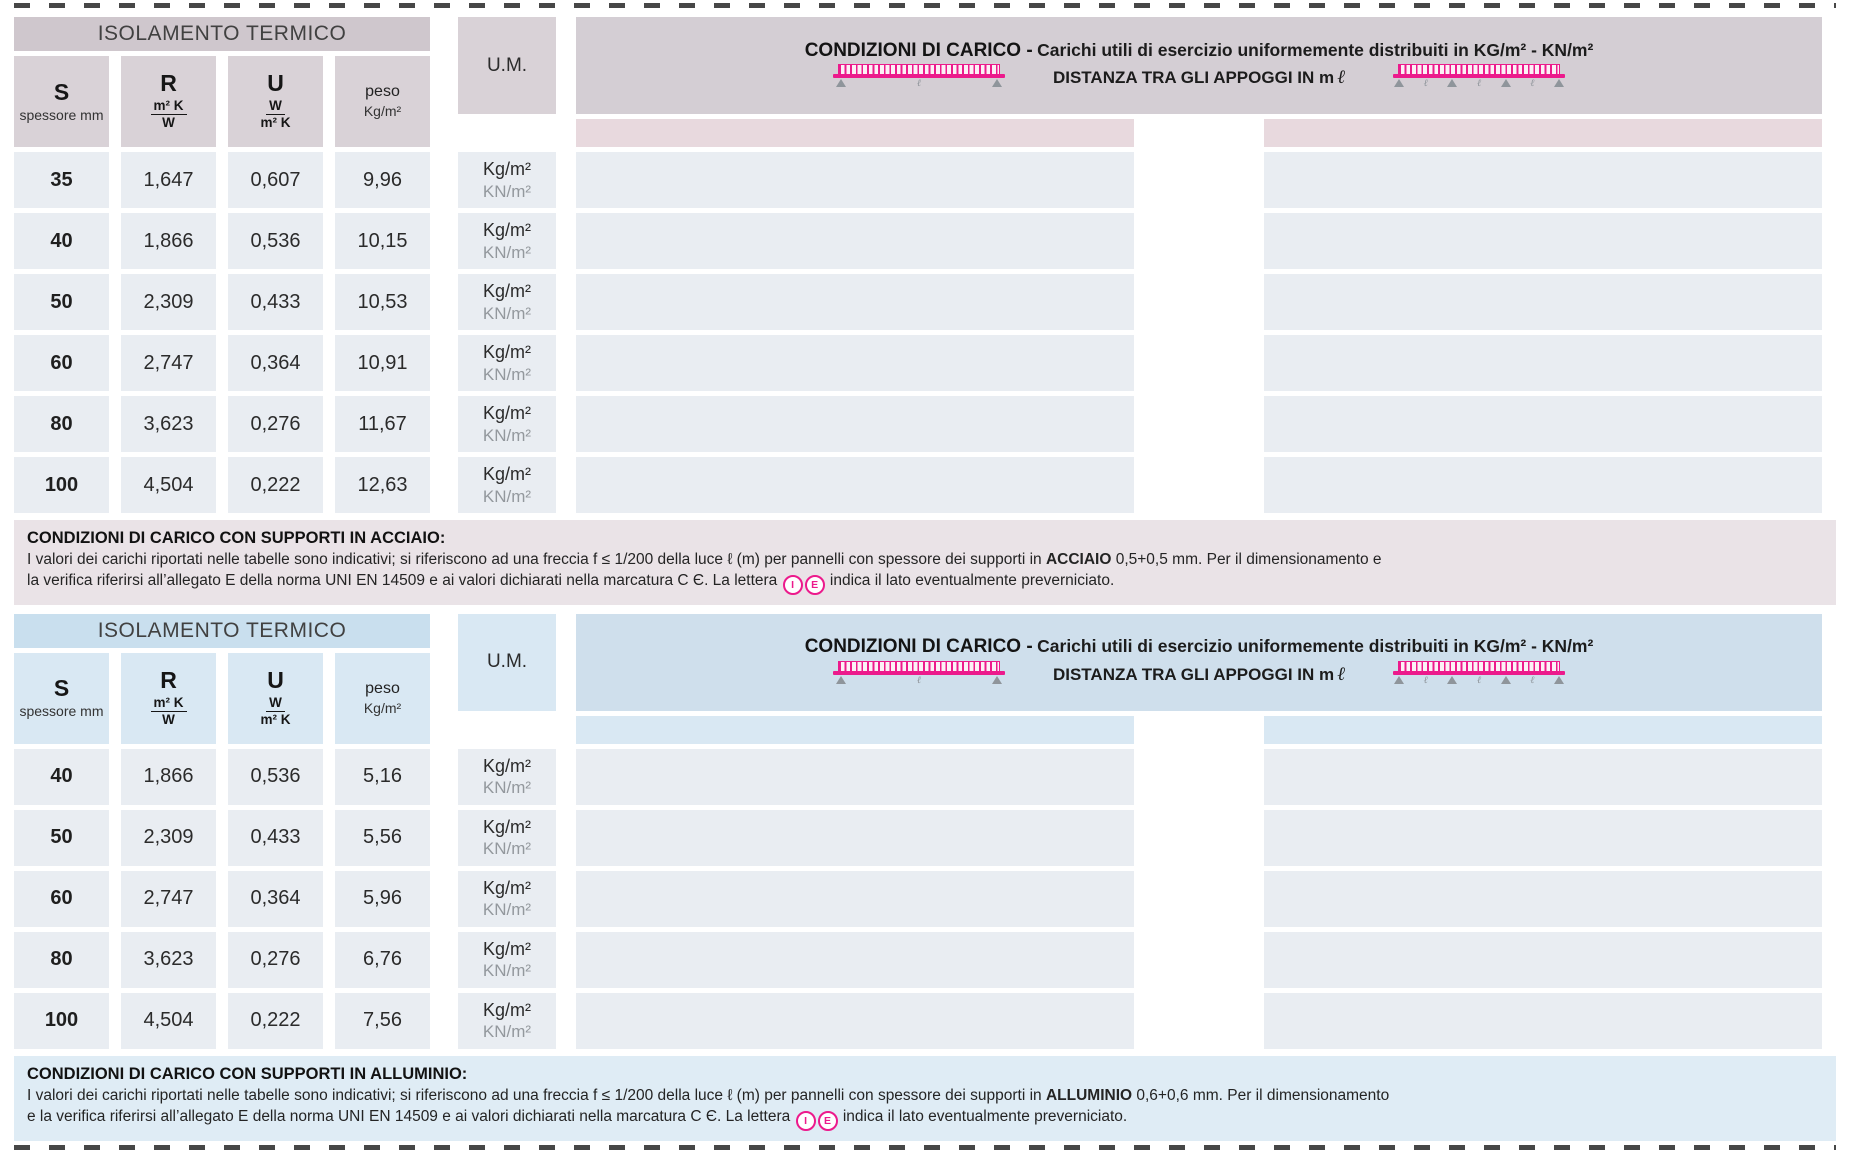 Image resolution: width=1850 pixels, height=1152 pixels. What do you see at coordinates (168, 363) in the screenshot?
I see `r-value: 2,747` at bounding box center [168, 363].